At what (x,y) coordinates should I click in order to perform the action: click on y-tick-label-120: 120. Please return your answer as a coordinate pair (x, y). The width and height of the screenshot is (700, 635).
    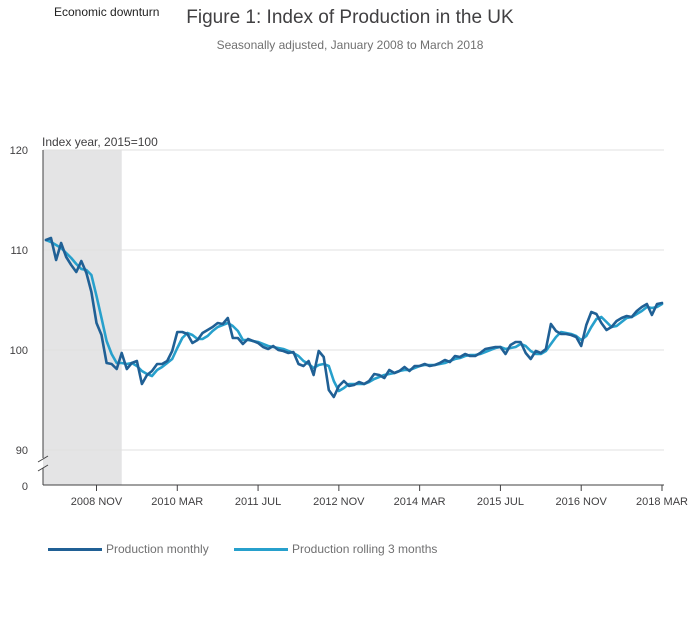
    Looking at the image, I should click on (19, 151).